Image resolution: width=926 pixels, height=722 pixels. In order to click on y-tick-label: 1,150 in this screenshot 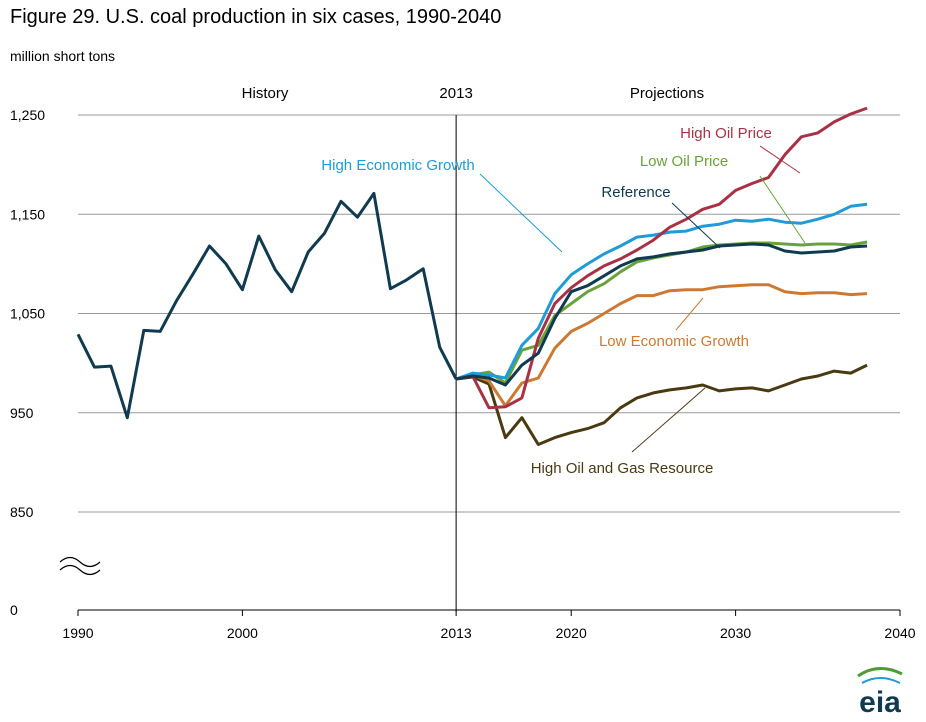, I will do `click(27, 214)`.